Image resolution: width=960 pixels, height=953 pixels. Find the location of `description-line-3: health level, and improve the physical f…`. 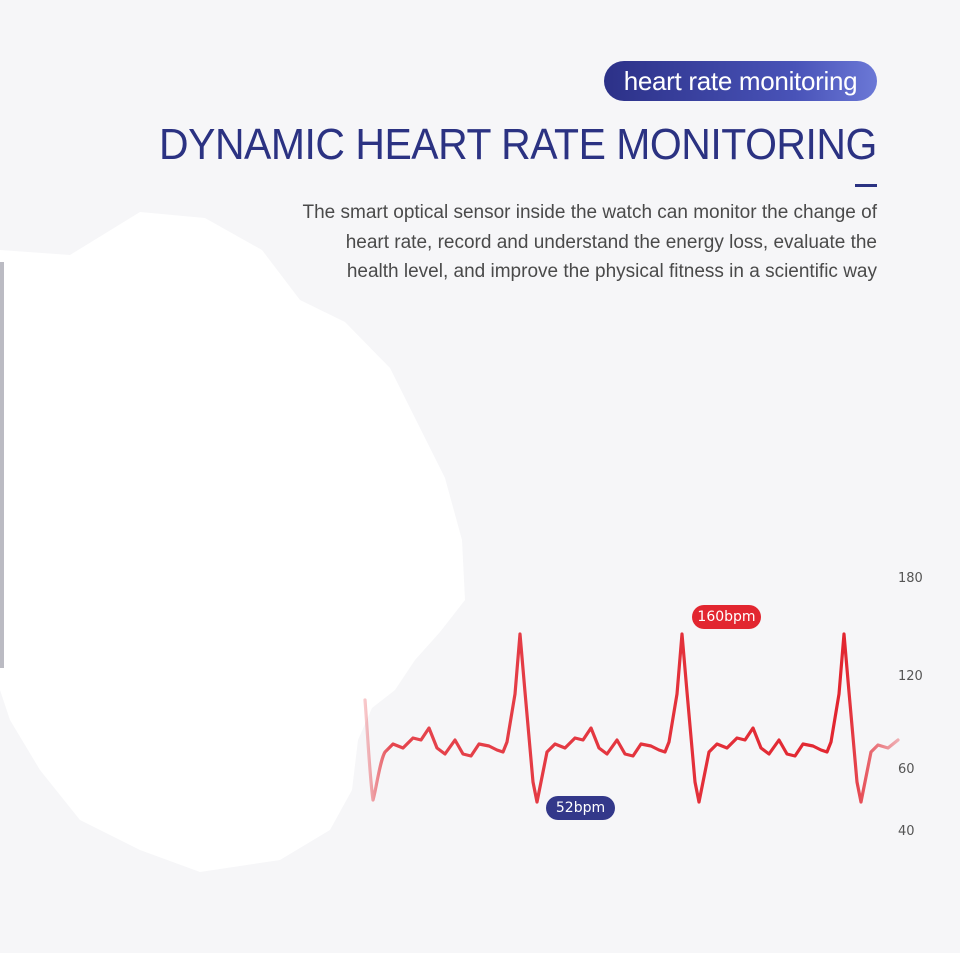

description-line-3: health level, and improve the physical f… is located at coordinates (611, 271).